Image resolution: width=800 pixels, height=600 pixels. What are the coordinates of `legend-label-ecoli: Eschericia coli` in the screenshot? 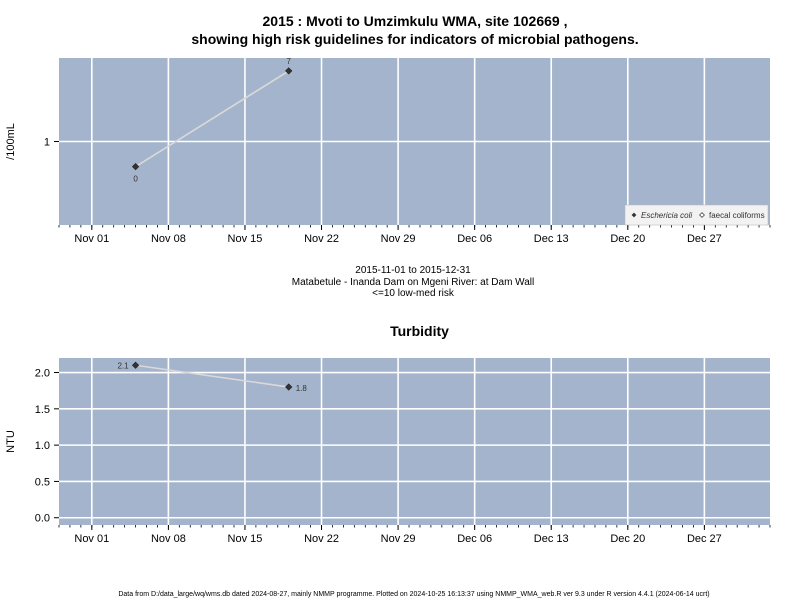 It's located at (666, 215).